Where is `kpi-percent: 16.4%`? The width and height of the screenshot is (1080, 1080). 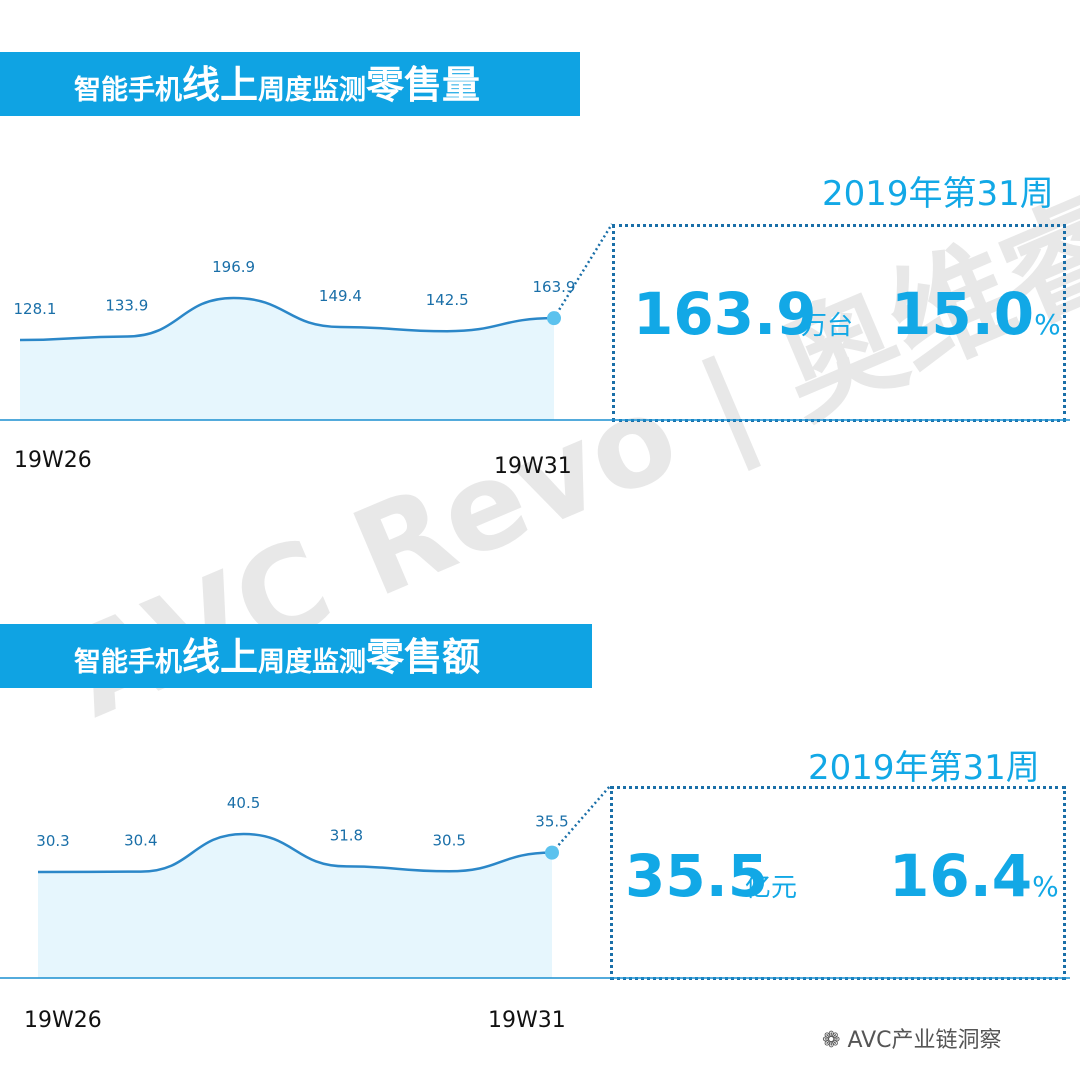
kpi-percent: 16.4% is located at coordinates (974, 876).